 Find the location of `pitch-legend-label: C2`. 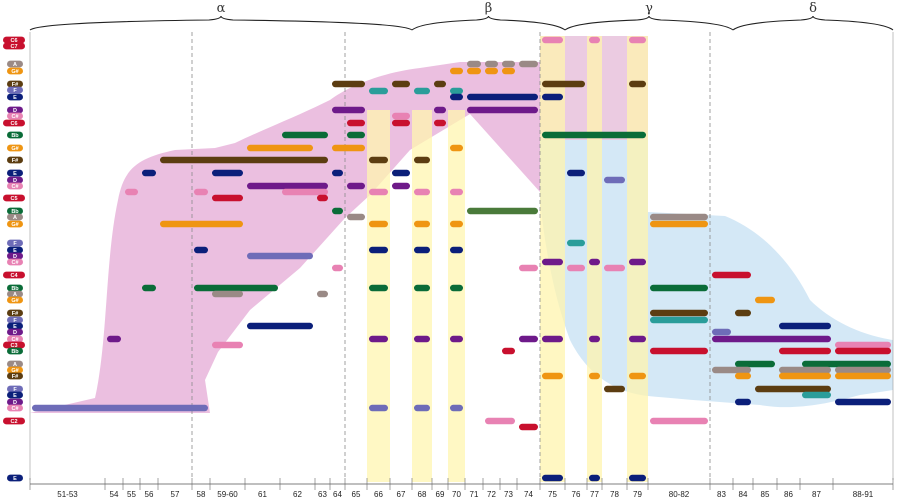

pitch-legend-label: C2 is located at coordinates (13, 422).